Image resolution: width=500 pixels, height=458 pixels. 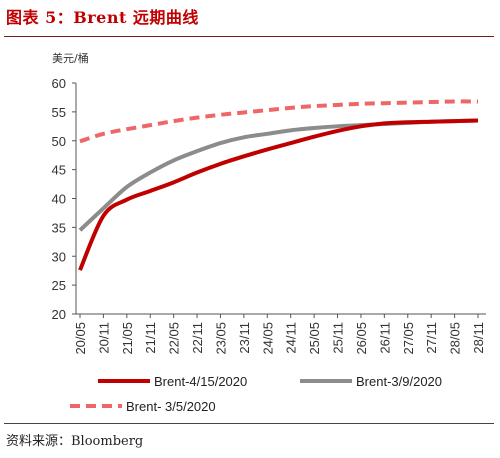 I want to click on legend-label-1: Brent-3/9/2020, so click(x=399, y=381).